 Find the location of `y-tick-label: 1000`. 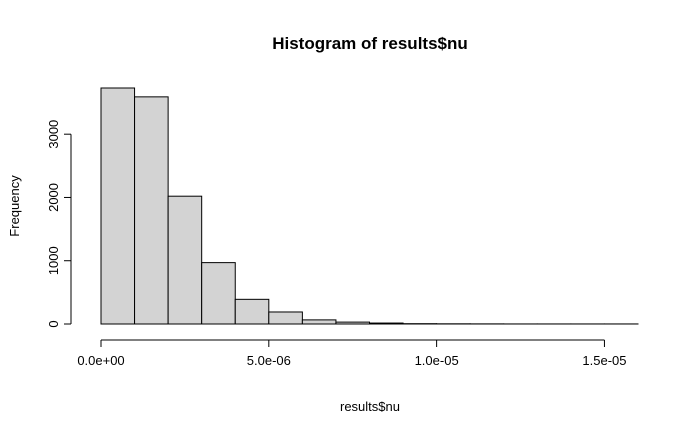

y-tick-label: 1000 is located at coordinates (53, 260).